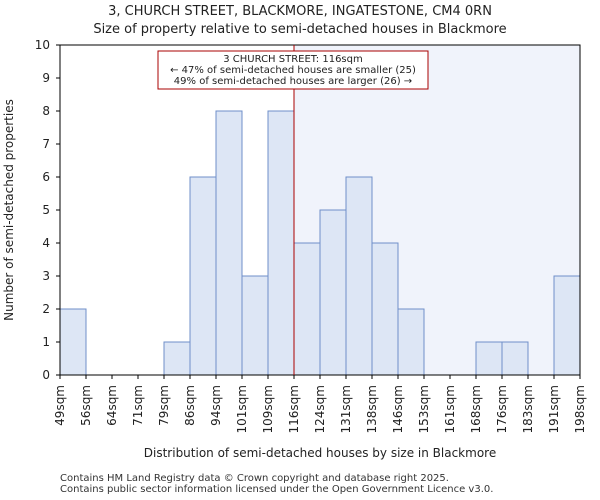 This screenshot has width=600, height=500. What do you see at coordinates (42, 45) in the screenshot?
I see `y-tick-label: 10` at bounding box center [42, 45].